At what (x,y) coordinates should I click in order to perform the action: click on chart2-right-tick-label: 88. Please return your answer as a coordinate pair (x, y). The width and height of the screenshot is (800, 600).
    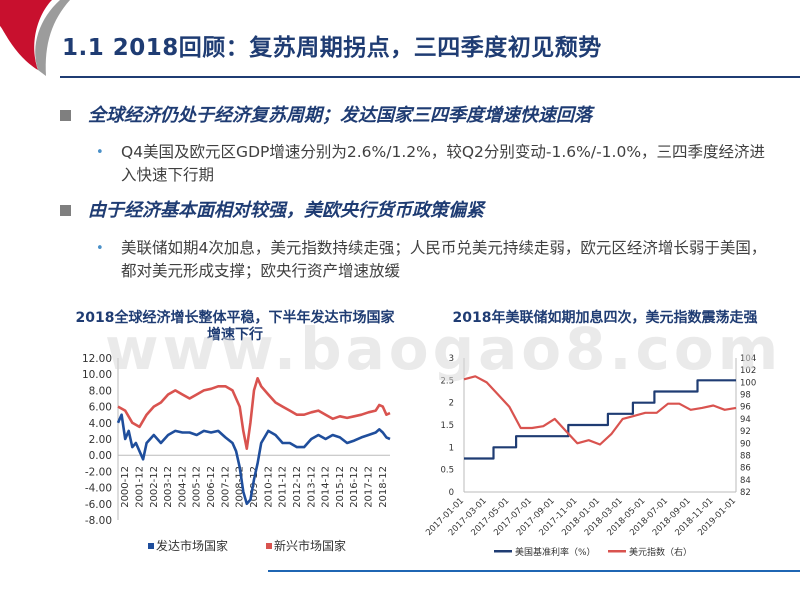
    Looking at the image, I should click on (745, 456).